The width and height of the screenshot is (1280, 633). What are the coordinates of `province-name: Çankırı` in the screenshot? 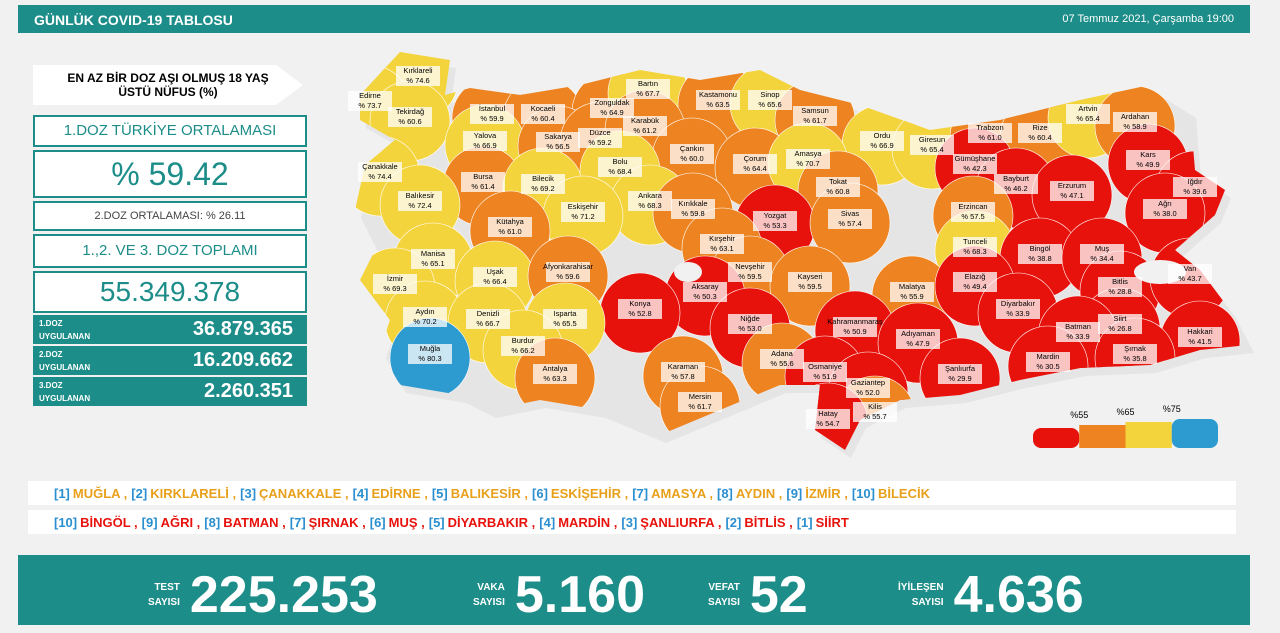 It's located at (692, 148).